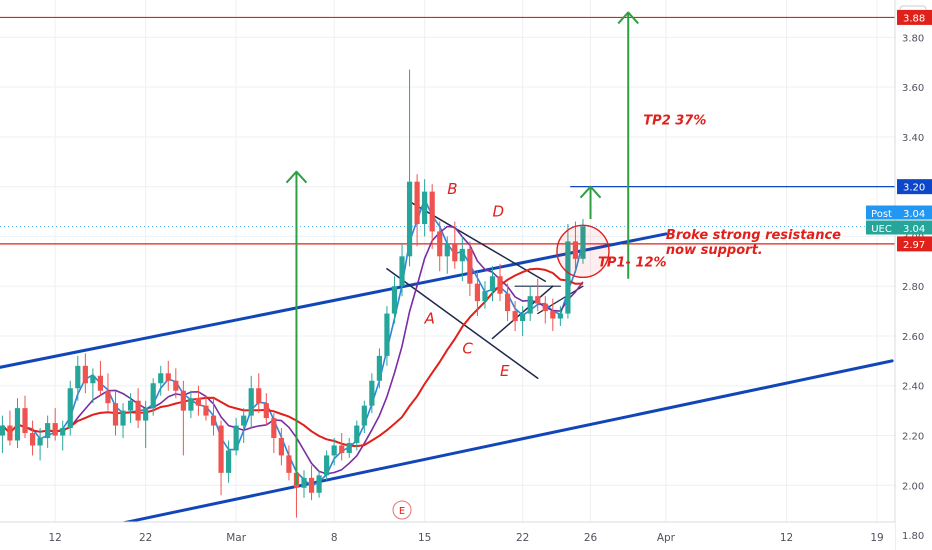  I want to click on price-tick-label: 1.80, so click(913, 536).